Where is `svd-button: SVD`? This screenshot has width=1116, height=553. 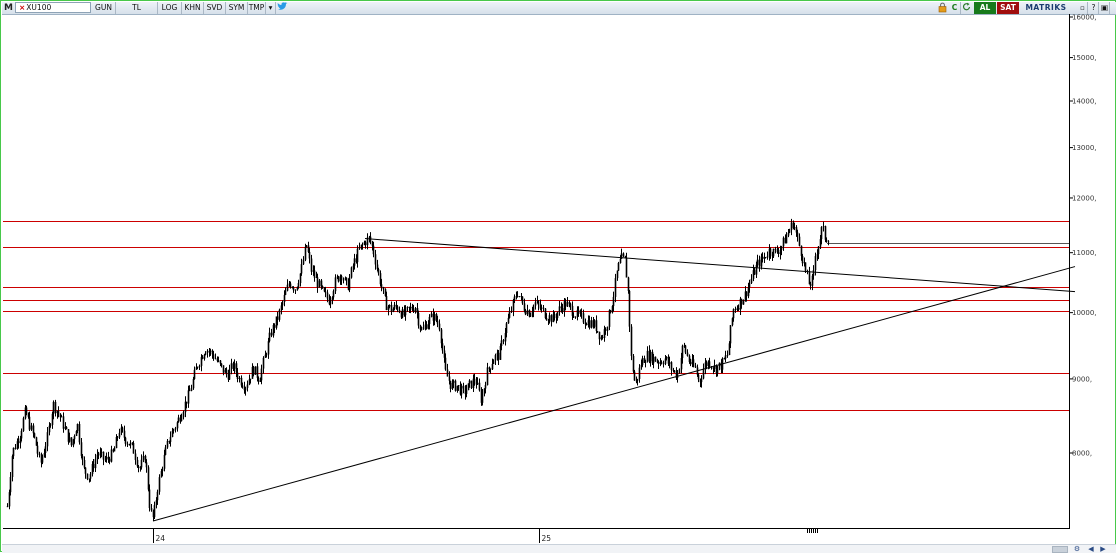 svd-button: SVD is located at coordinates (215, 8).